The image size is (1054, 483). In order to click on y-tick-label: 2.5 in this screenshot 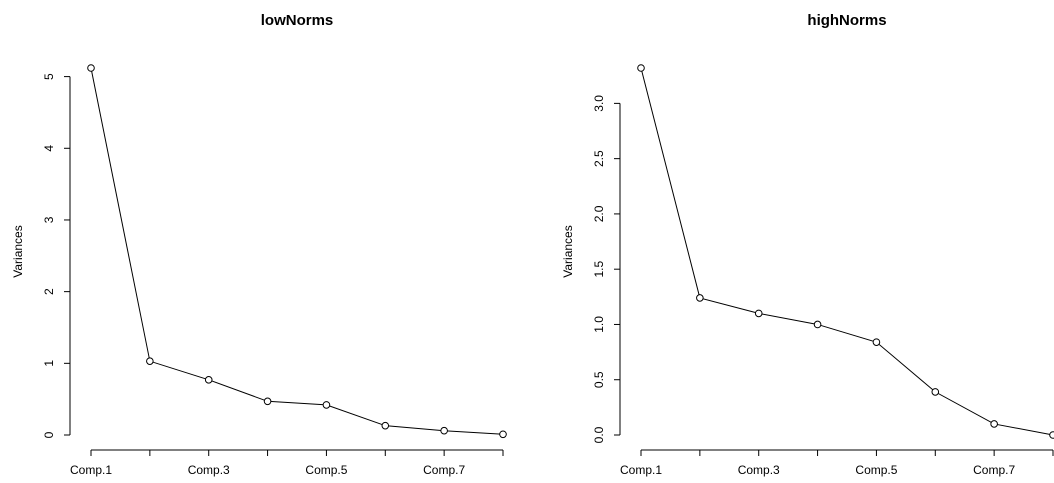, I will do `click(599, 158)`.